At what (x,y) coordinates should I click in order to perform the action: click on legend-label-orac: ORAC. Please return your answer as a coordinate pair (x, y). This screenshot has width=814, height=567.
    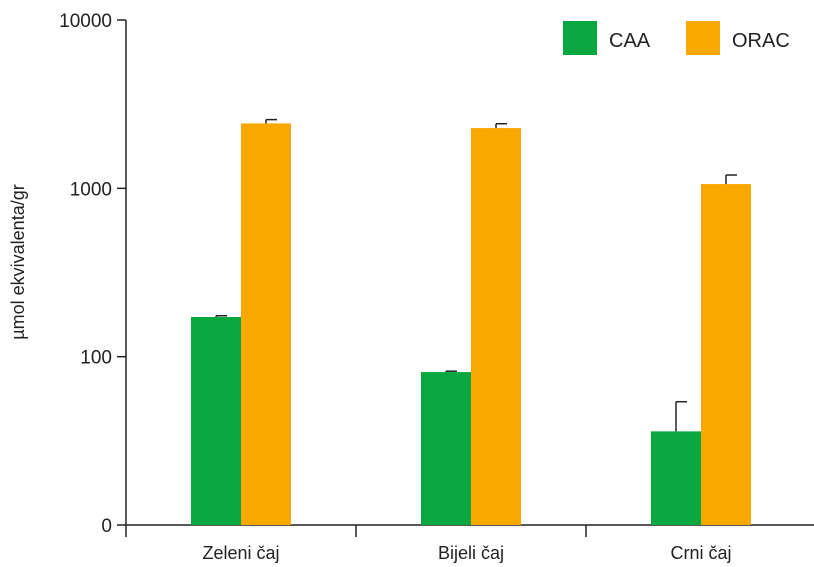
    Looking at the image, I should click on (761, 41).